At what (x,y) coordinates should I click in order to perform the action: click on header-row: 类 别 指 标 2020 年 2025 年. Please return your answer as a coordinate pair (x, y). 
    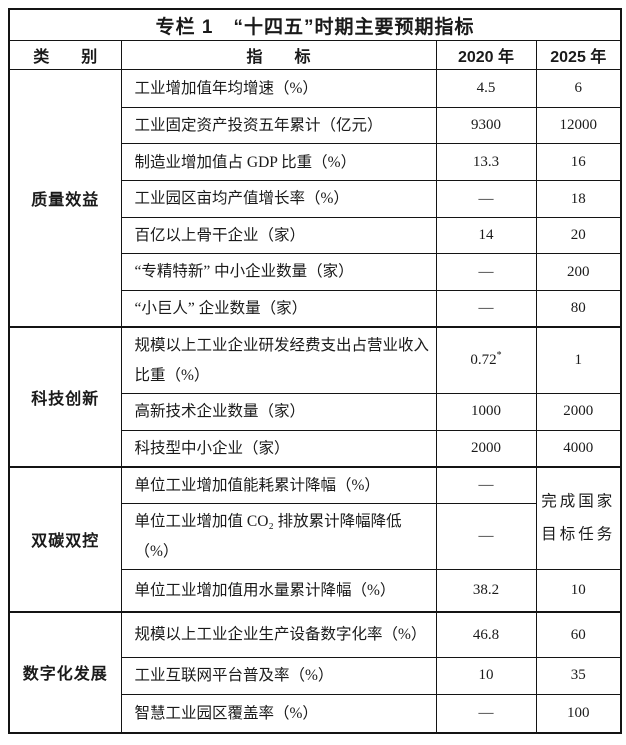
    Looking at the image, I should click on (315, 55).